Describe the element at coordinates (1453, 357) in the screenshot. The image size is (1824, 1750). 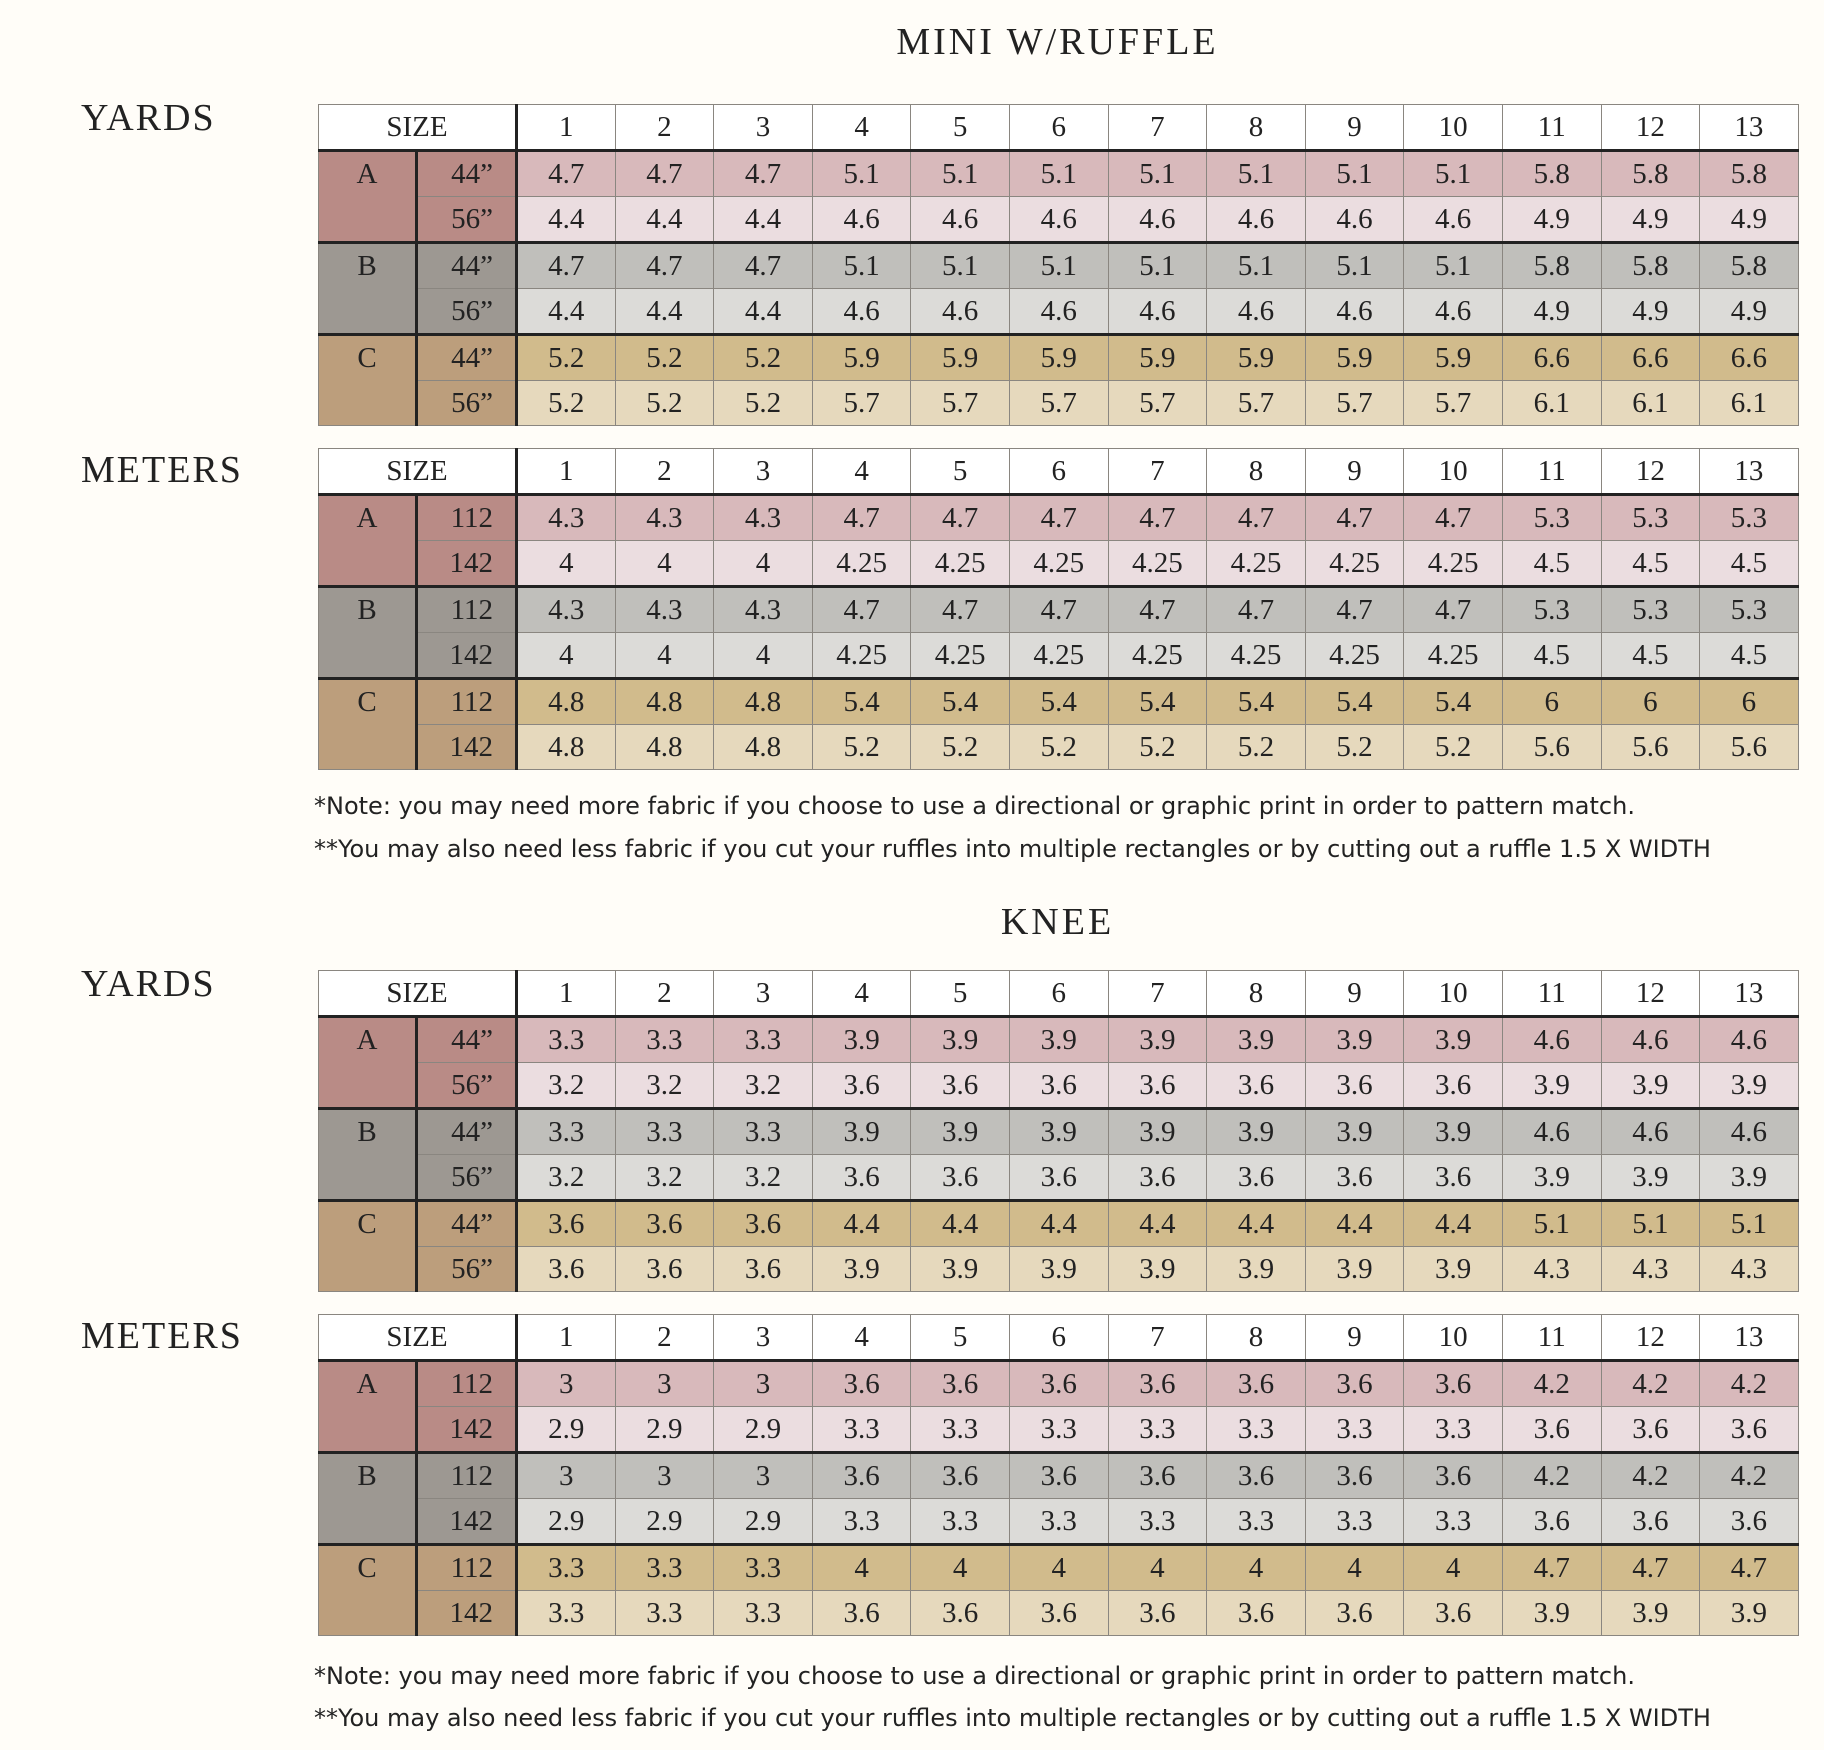
I see `yardage-cell: 5.9` at that location.